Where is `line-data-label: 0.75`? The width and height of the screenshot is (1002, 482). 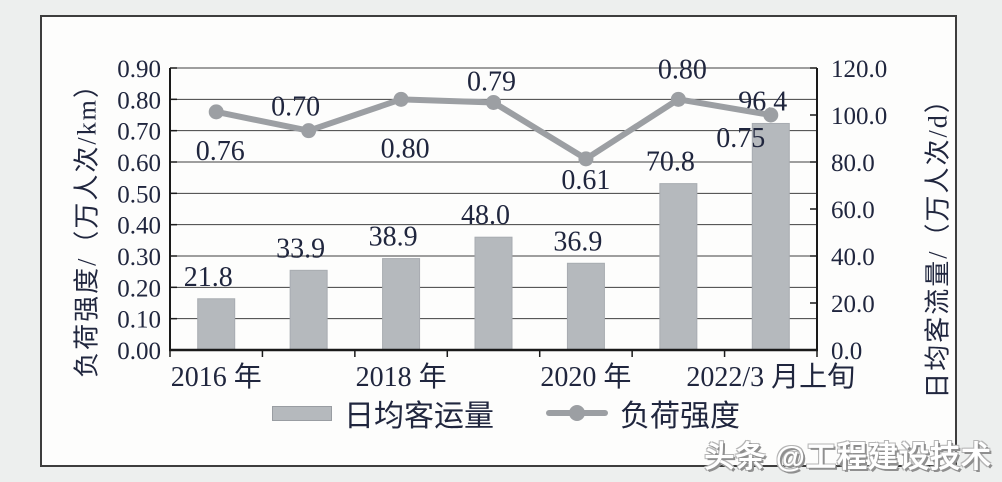
line-data-label: 0.75 is located at coordinates (740, 138).